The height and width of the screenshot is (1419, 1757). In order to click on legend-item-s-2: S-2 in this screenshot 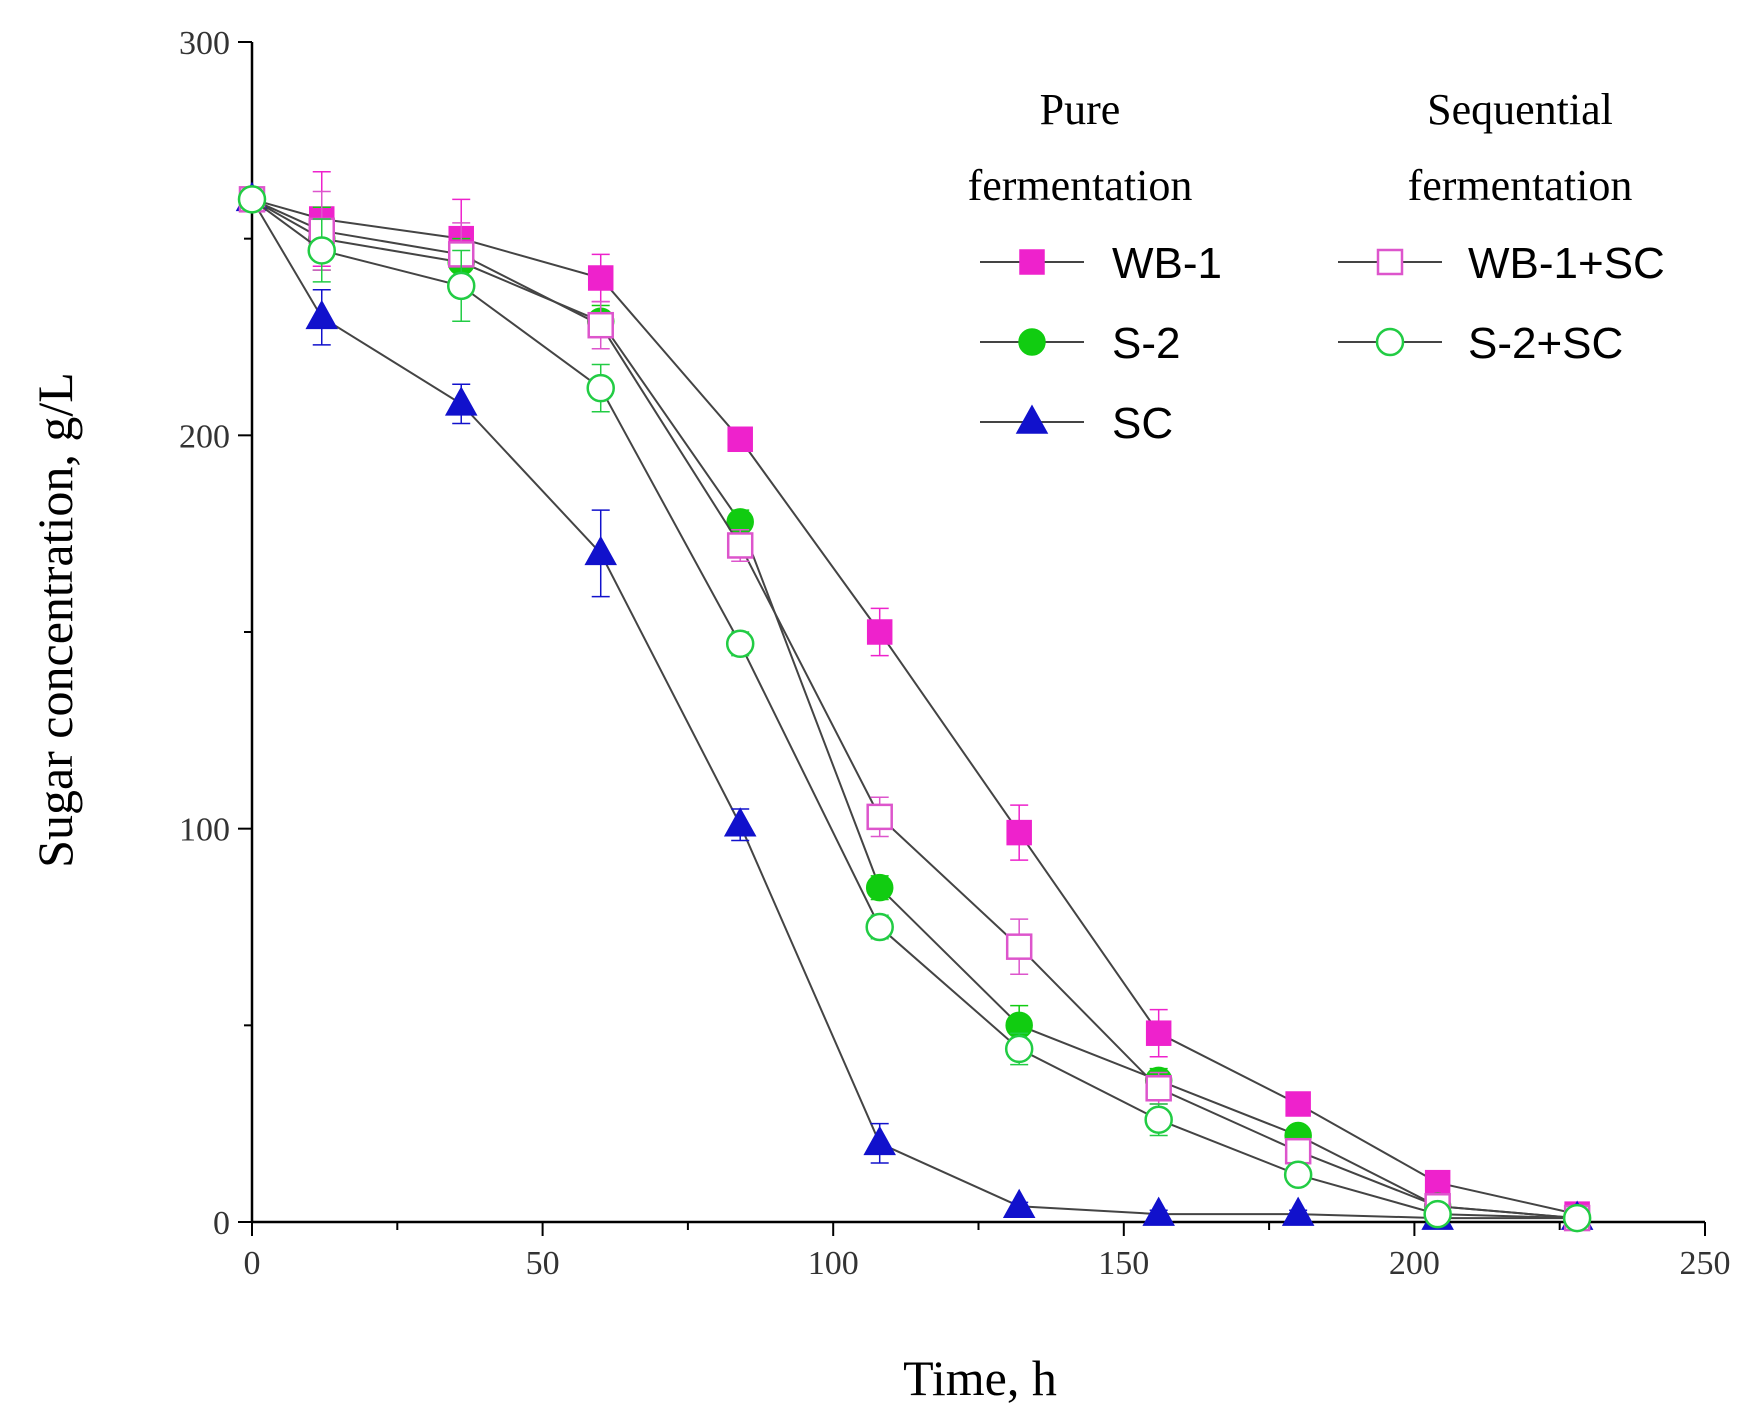, I will do `click(1080, 343)`.